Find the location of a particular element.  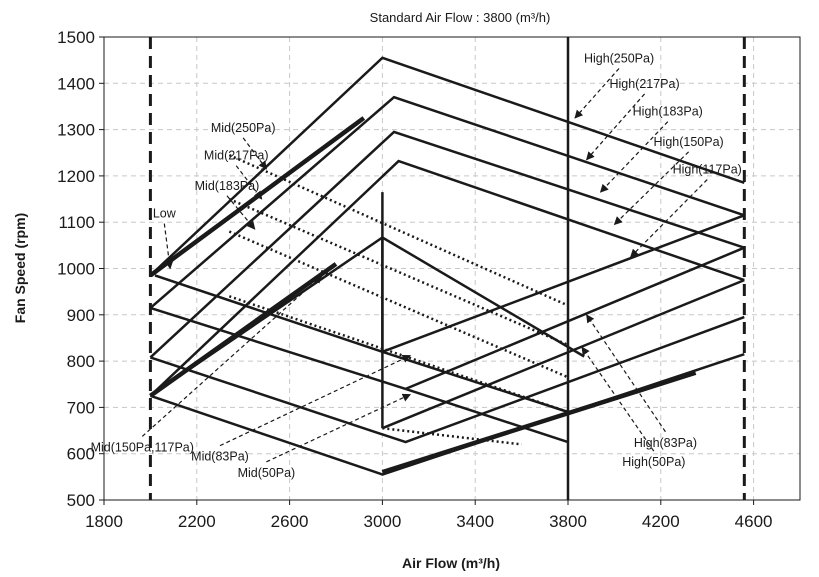

chart-title: Standard Air Flow : 3800 (m³/h) is located at coordinates (460, 17).